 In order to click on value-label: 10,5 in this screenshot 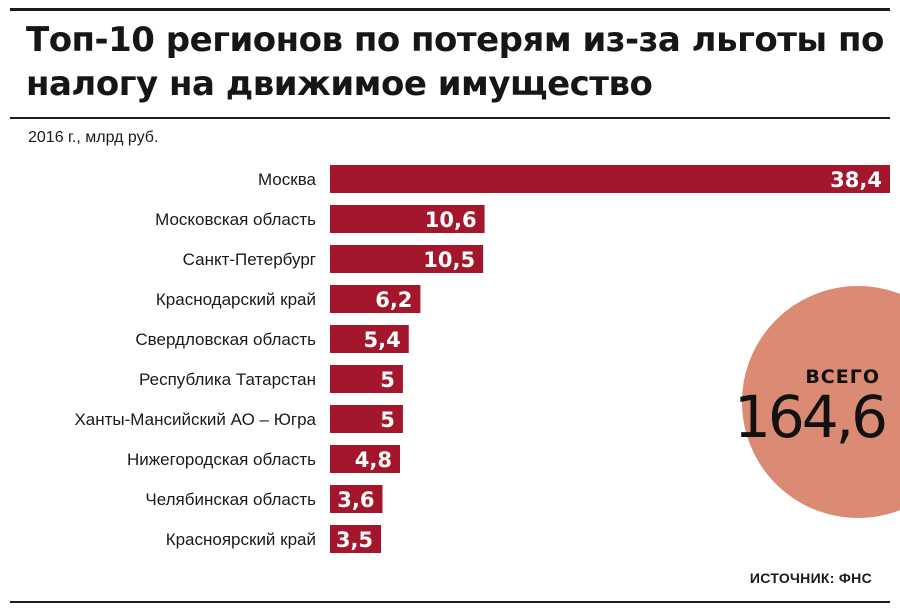, I will do `click(449, 260)`.